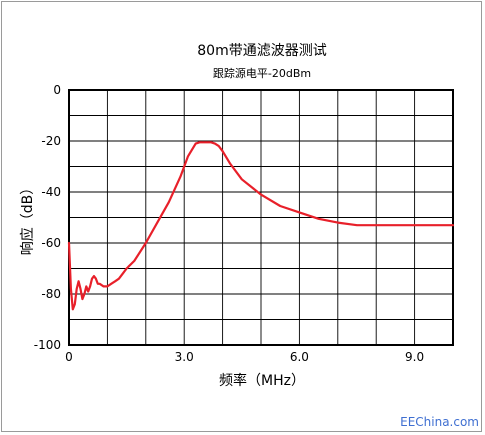 This screenshot has height=435, width=485. Describe the element at coordinates (51, 243) in the screenshot. I see `y-tick-label: -60` at that location.